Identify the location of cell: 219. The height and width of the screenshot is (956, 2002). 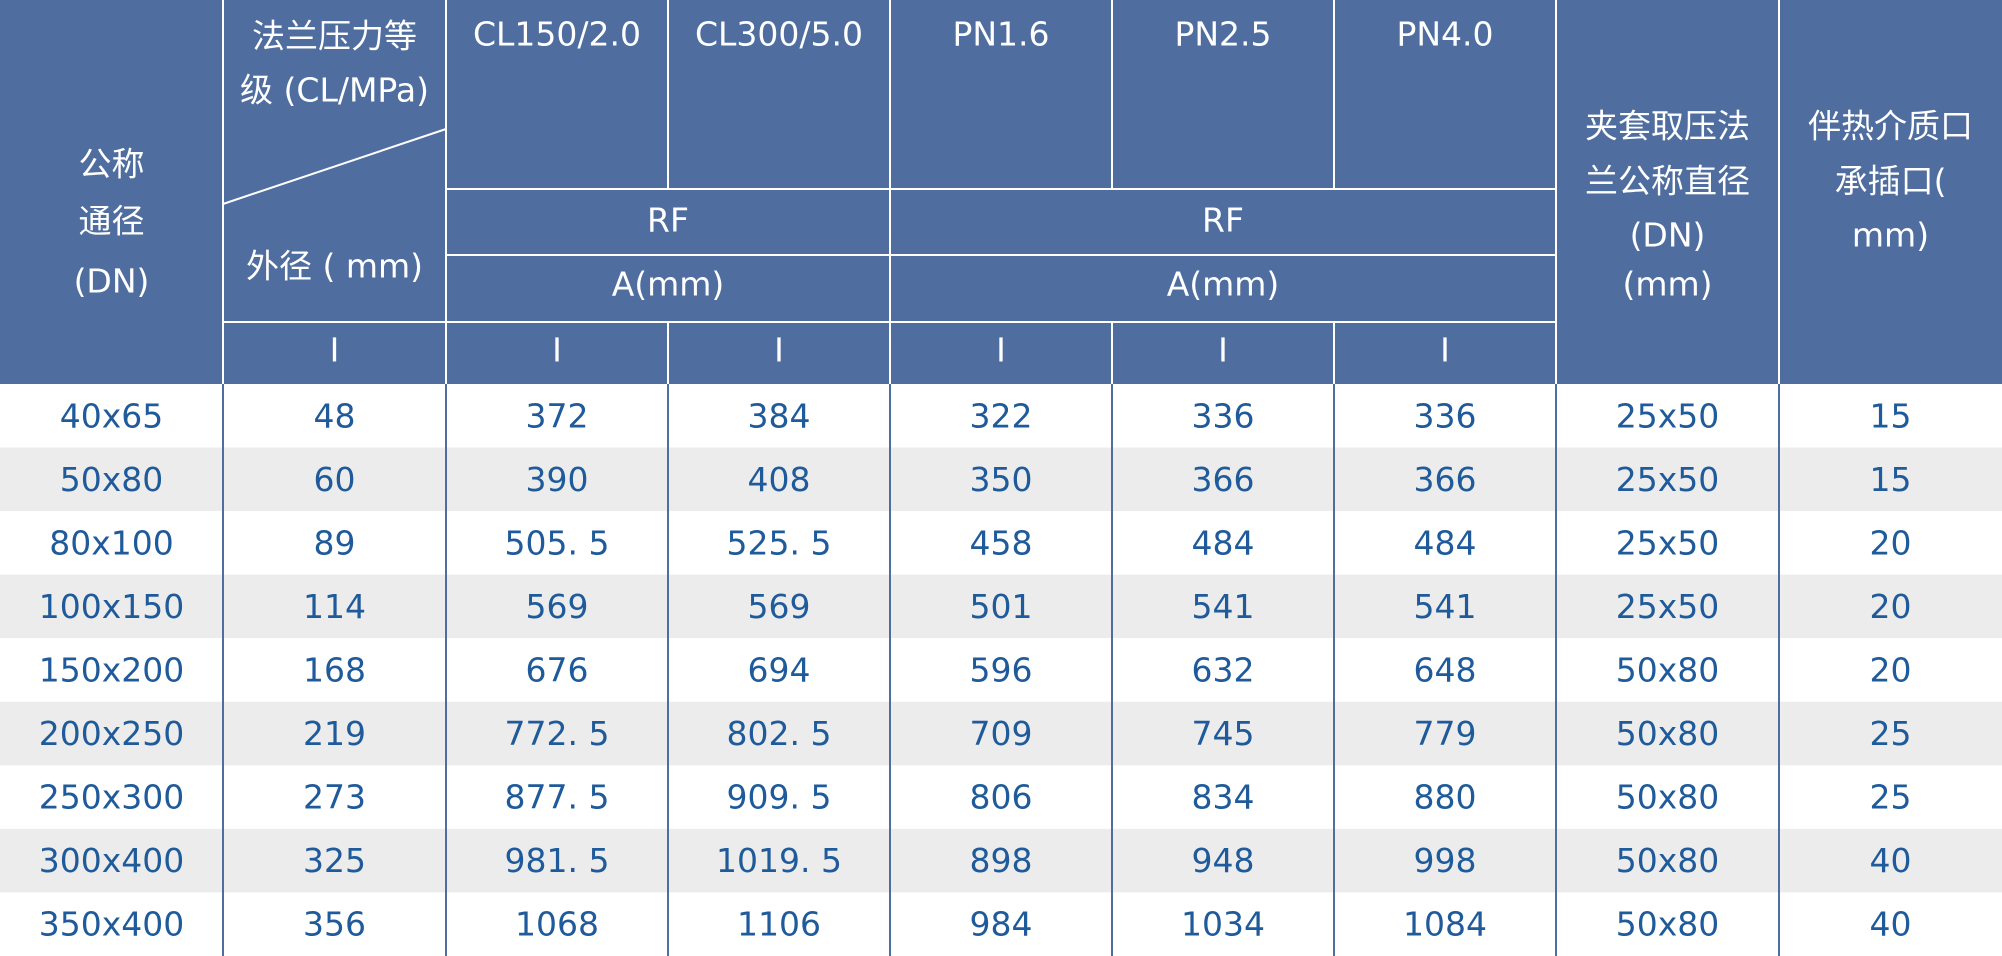
(334, 733).